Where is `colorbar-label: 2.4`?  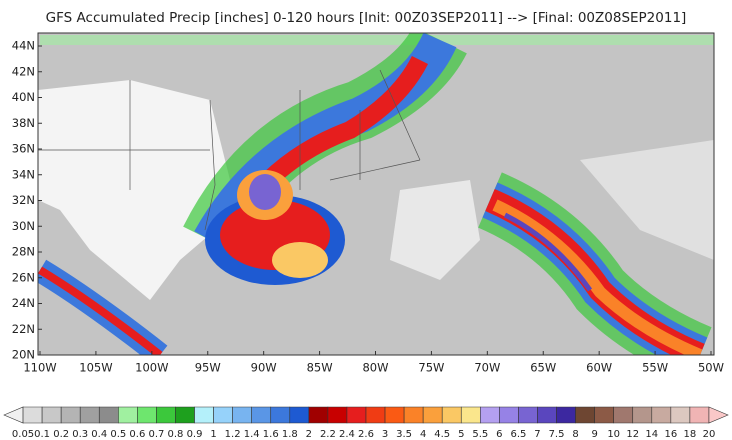
colorbar-label: 2.4 is located at coordinates (347, 434).